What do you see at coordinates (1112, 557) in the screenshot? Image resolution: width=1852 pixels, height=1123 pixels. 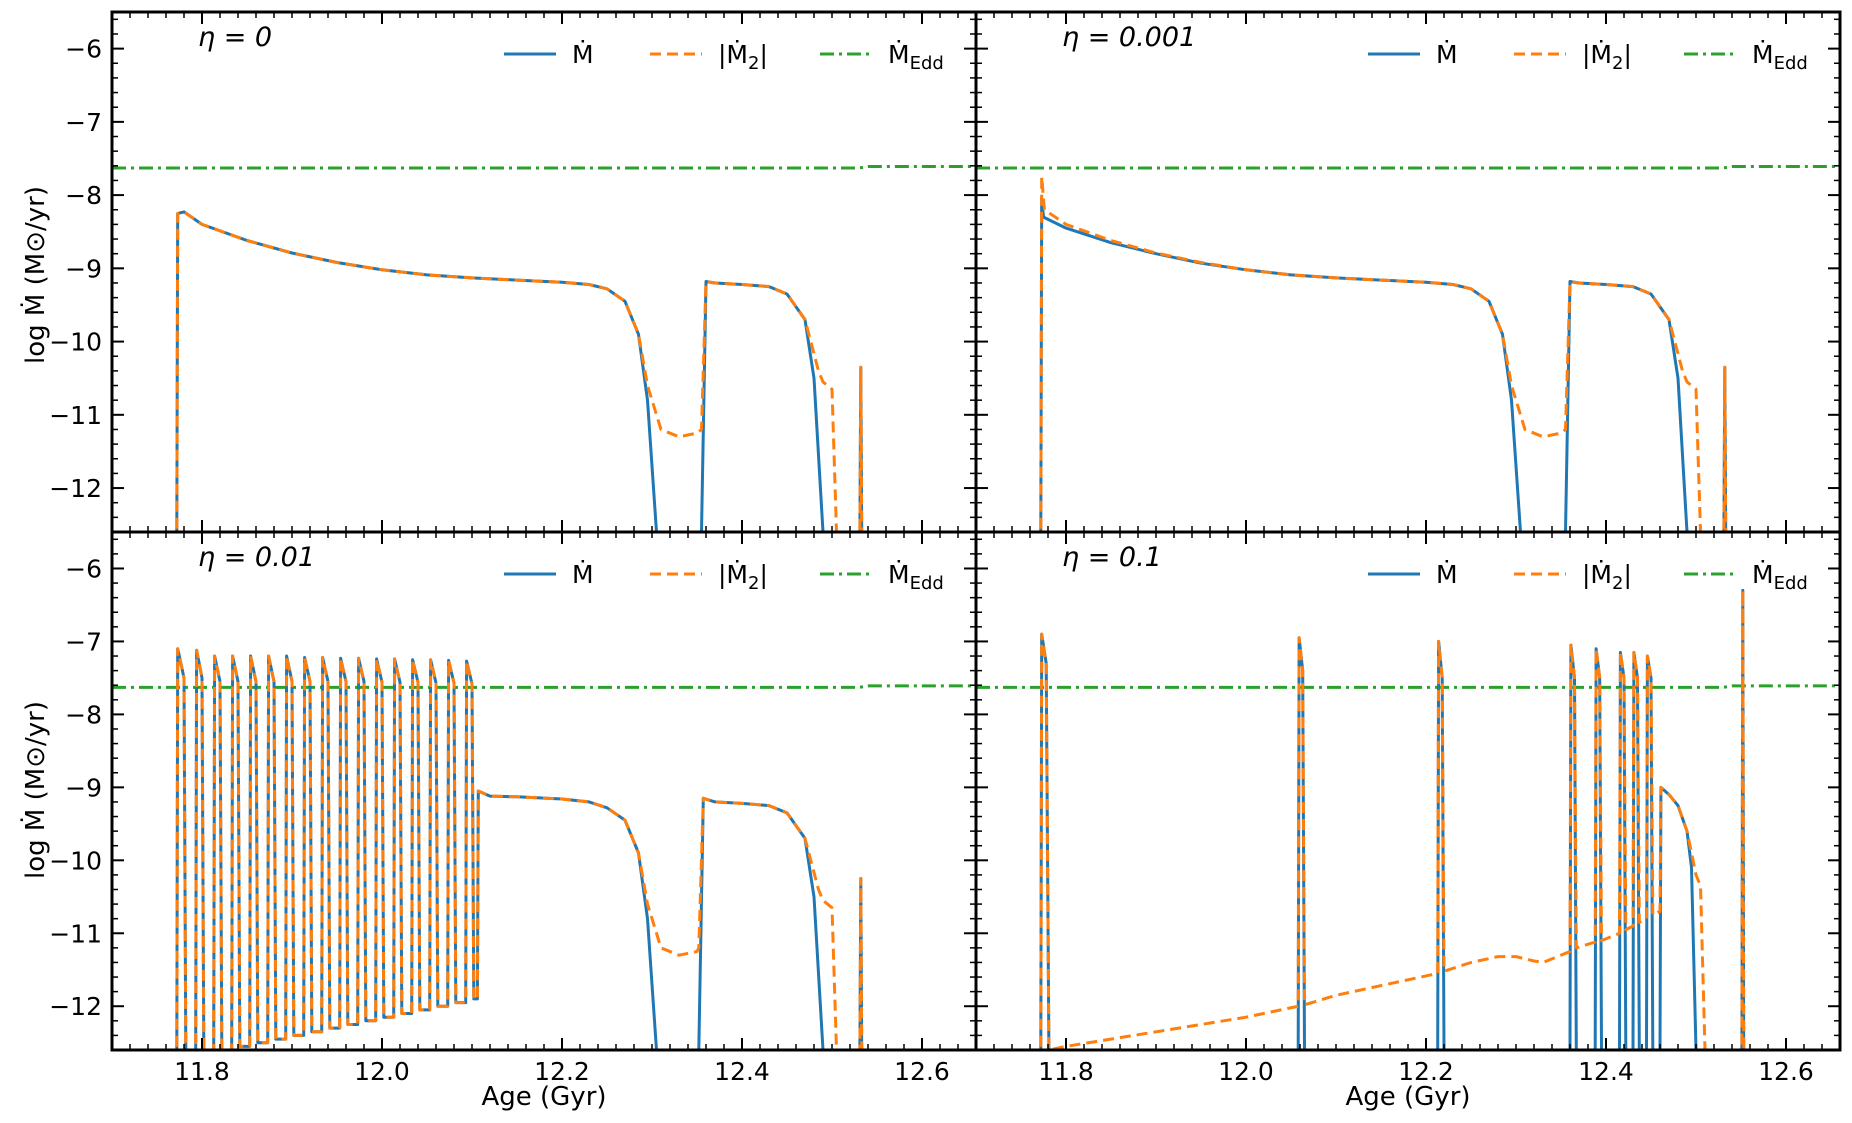 I see `panel-label: η = 0.1` at bounding box center [1112, 557].